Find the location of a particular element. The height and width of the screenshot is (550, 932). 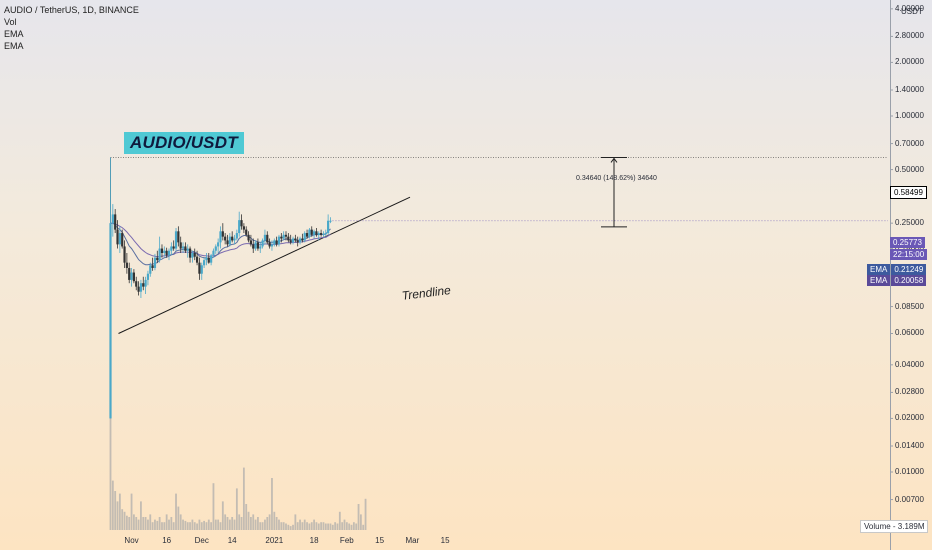

volume-indicator-label: Vol is located at coordinates (10, 22).